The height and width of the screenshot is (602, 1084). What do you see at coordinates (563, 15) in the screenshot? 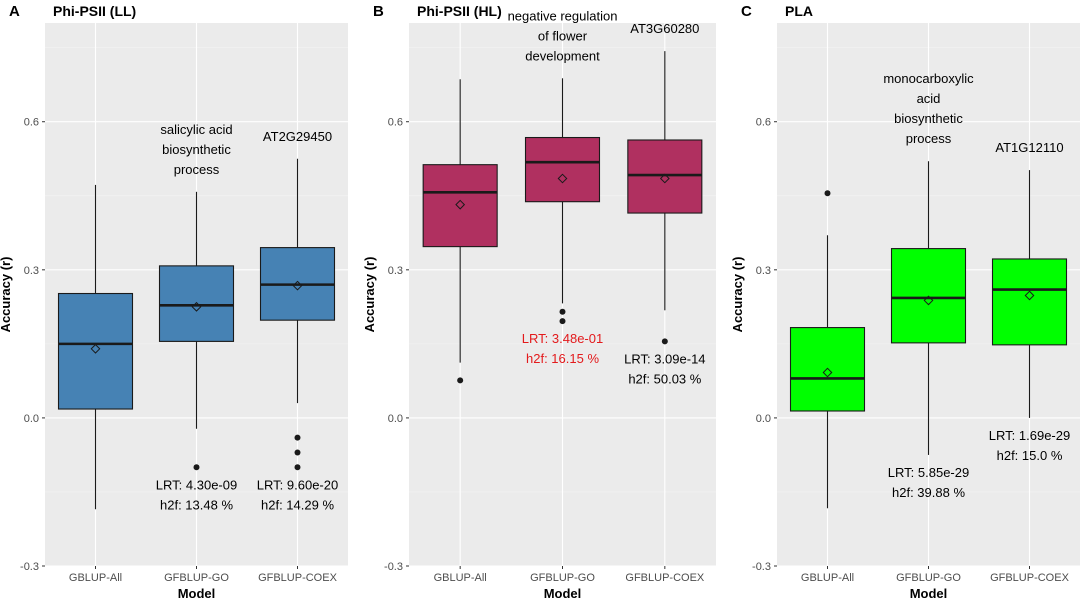
I see `feature-annotation: negative regulation` at bounding box center [563, 15].